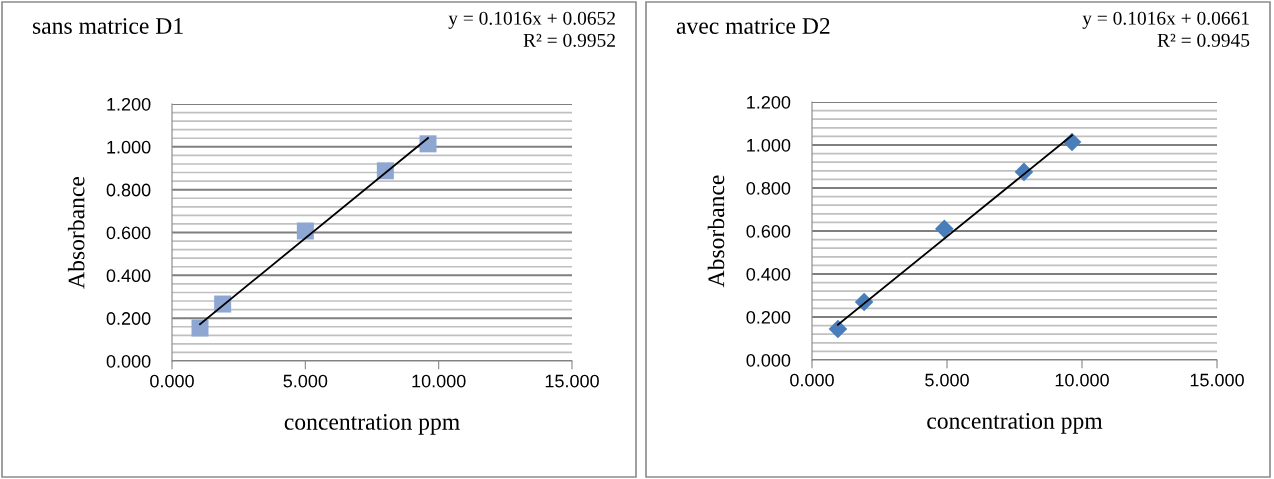  I want to click on text: y = 0.1016x + 0.0661, so click(1165, 20).